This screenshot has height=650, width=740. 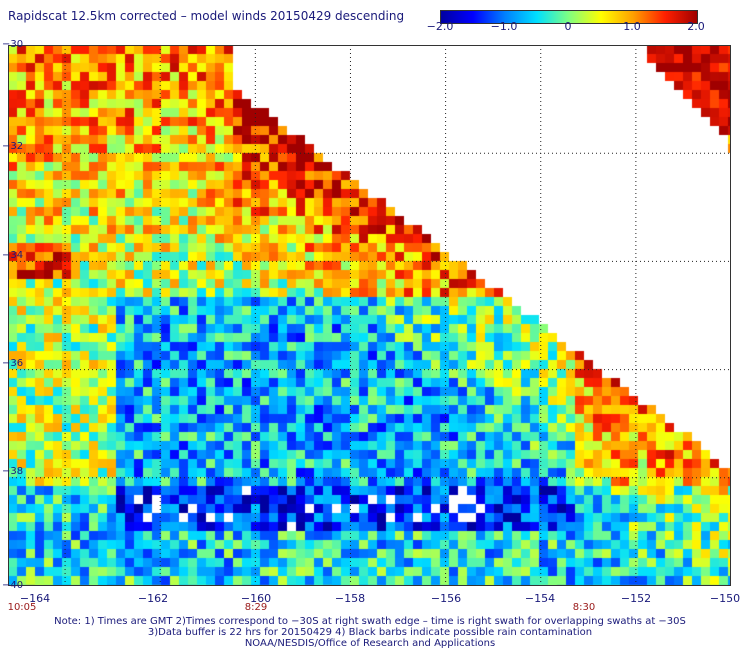 What do you see at coordinates (153, 598) in the screenshot?
I see `lon-tick-label: −162` at bounding box center [153, 598].